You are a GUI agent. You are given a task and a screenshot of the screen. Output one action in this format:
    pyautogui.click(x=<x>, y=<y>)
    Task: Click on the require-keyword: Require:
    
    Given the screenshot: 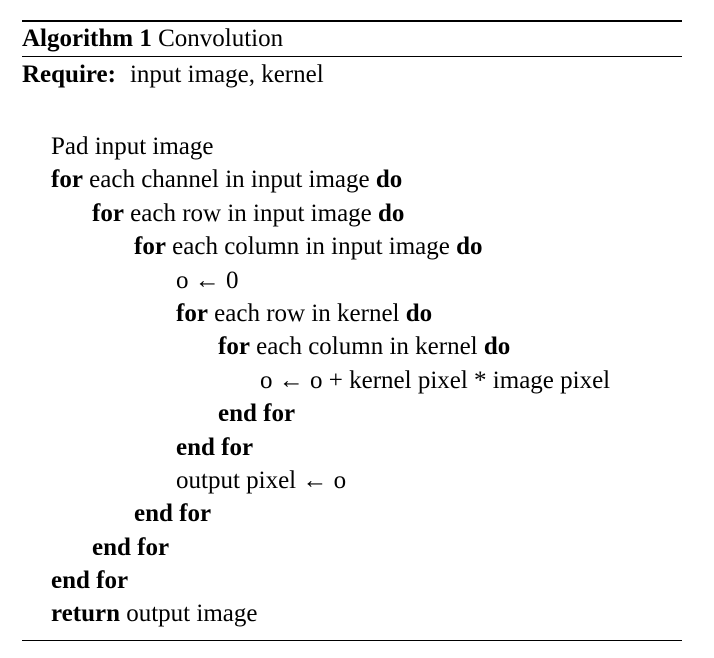 What is the action you would take?
    pyautogui.click(x=69, y=74)
    